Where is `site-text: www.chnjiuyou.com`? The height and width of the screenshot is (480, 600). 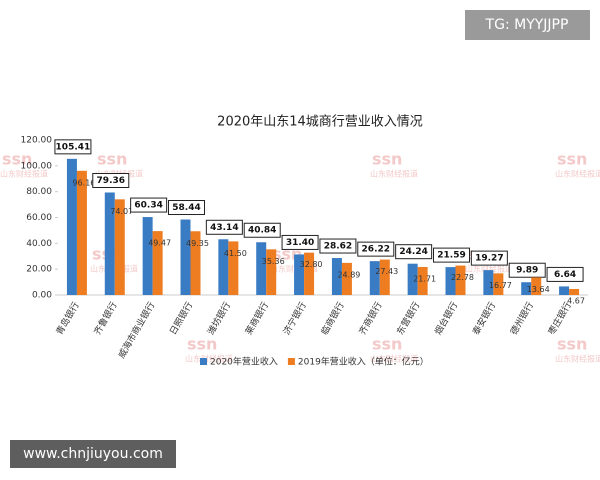
site-text: www.chnjiuyou.com is located at coordinates (93, 454).